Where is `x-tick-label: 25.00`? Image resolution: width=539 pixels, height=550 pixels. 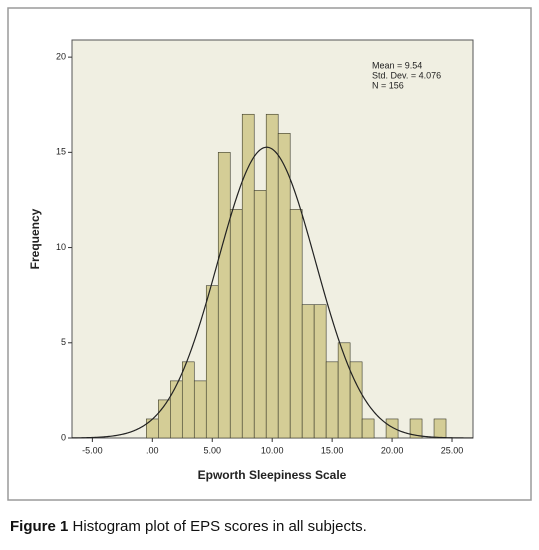 x-tick-label: 25.00 is located at coordinates (452, 450).